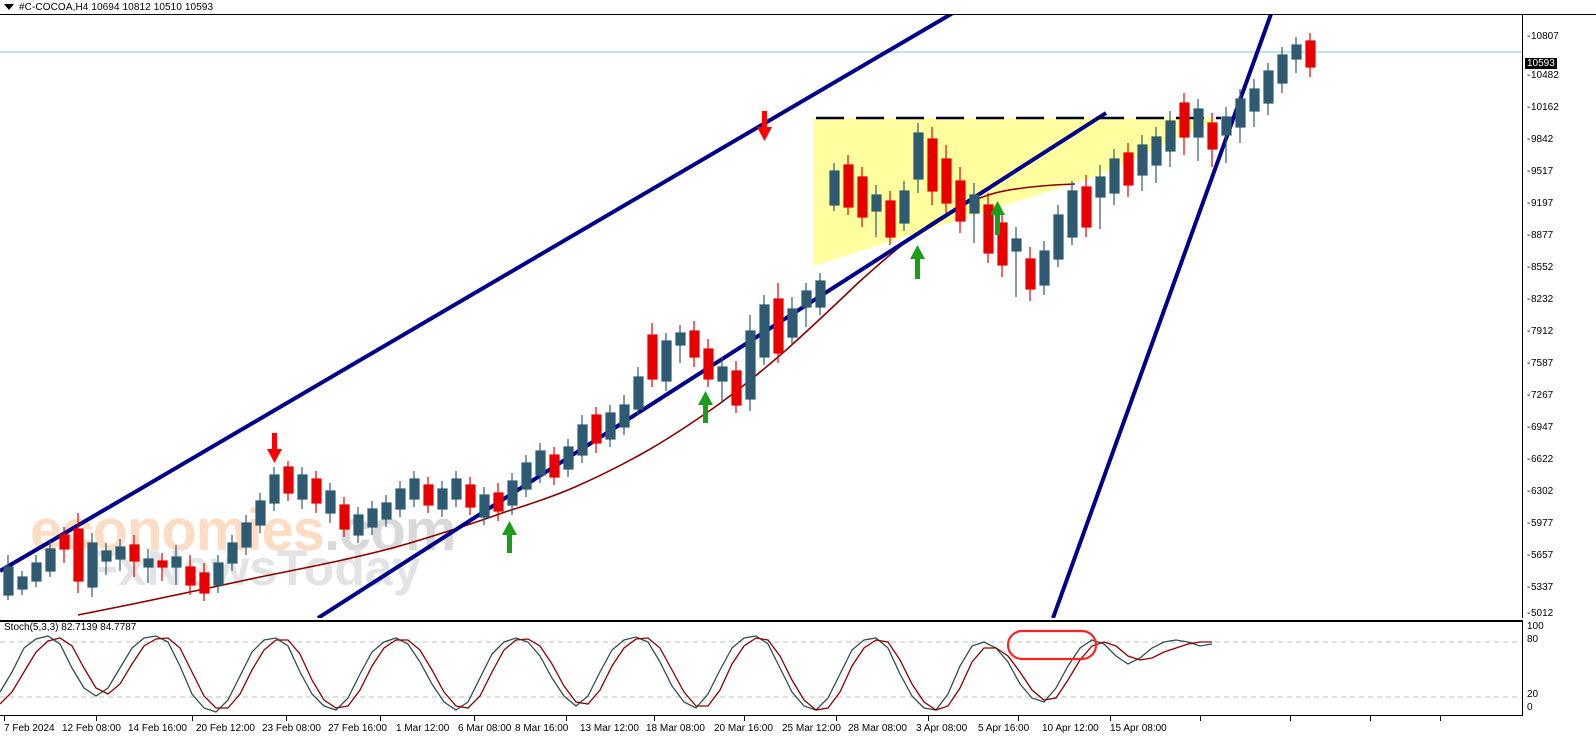  Describe the element at coordinates (1052, 645) in the screenshot. I see `red-ellipse-annotation` at that location.